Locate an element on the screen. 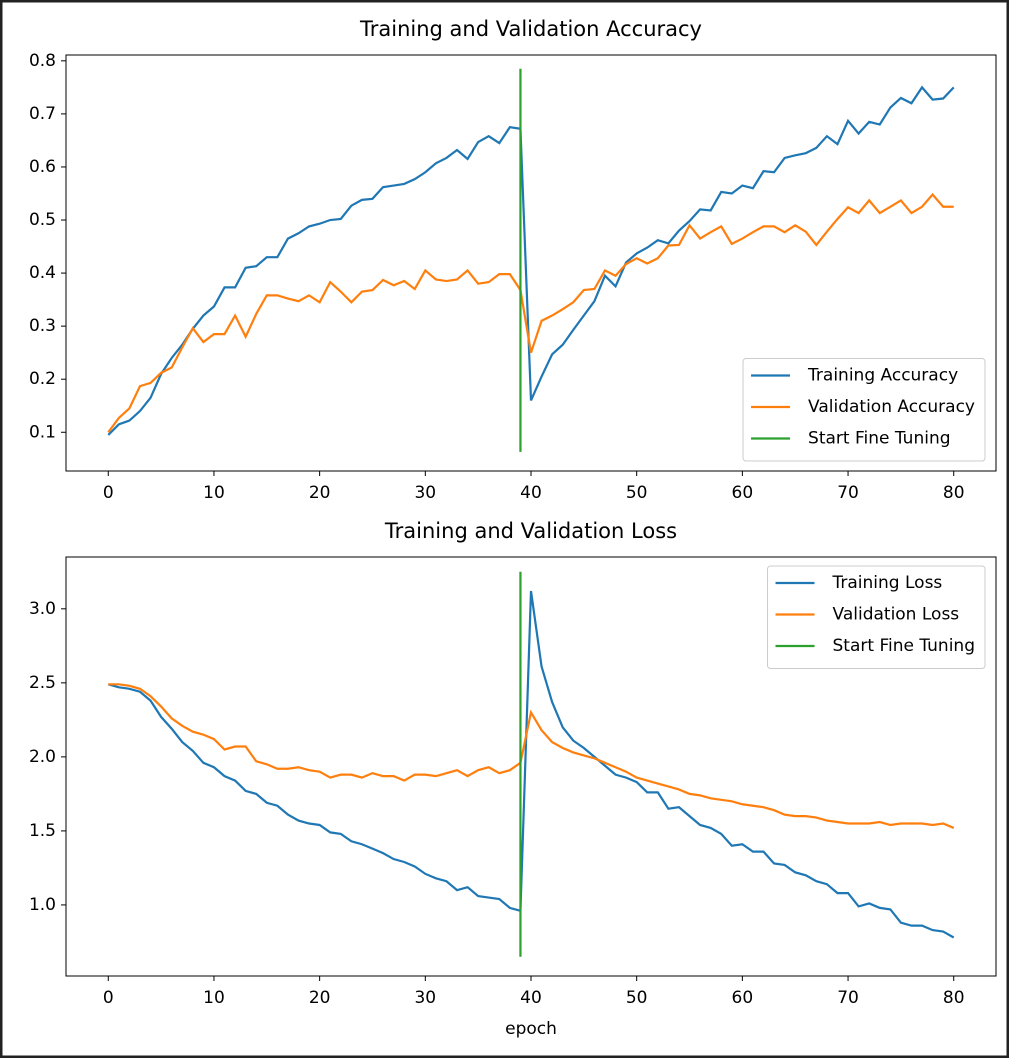 Image resolution: width=1009 pixels, height=1058 pixels. y-tick-label: 0.7 is located at coordinates (42, 114).